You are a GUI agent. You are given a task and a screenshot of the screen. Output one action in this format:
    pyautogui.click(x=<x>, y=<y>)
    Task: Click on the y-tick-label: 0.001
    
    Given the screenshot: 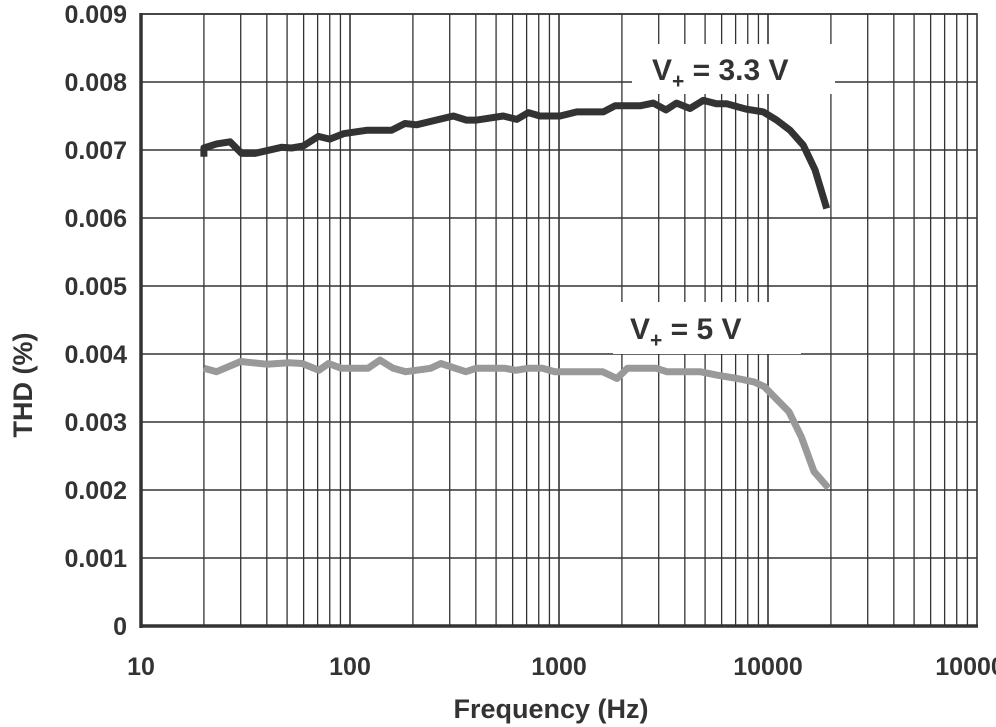 What is the action you would take?
    pyautogui.click(x=95, y=559)
    